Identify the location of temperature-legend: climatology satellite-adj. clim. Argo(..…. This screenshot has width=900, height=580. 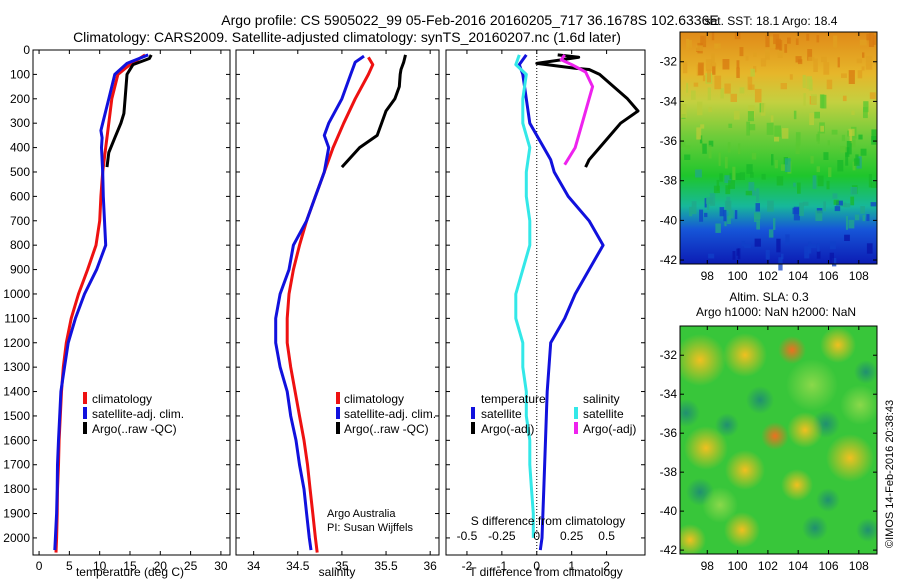
(133, 414).